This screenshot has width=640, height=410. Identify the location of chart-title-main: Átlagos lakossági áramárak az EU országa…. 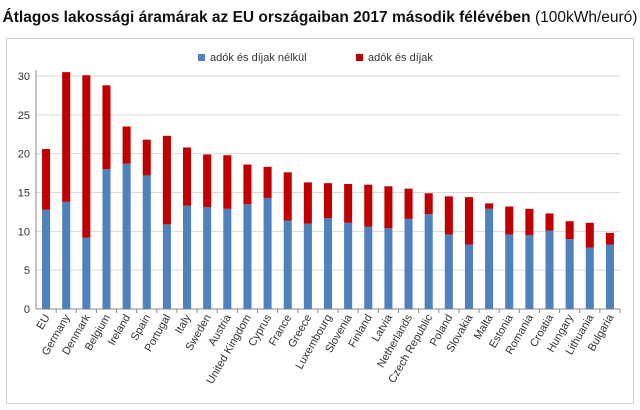
(266, 17).